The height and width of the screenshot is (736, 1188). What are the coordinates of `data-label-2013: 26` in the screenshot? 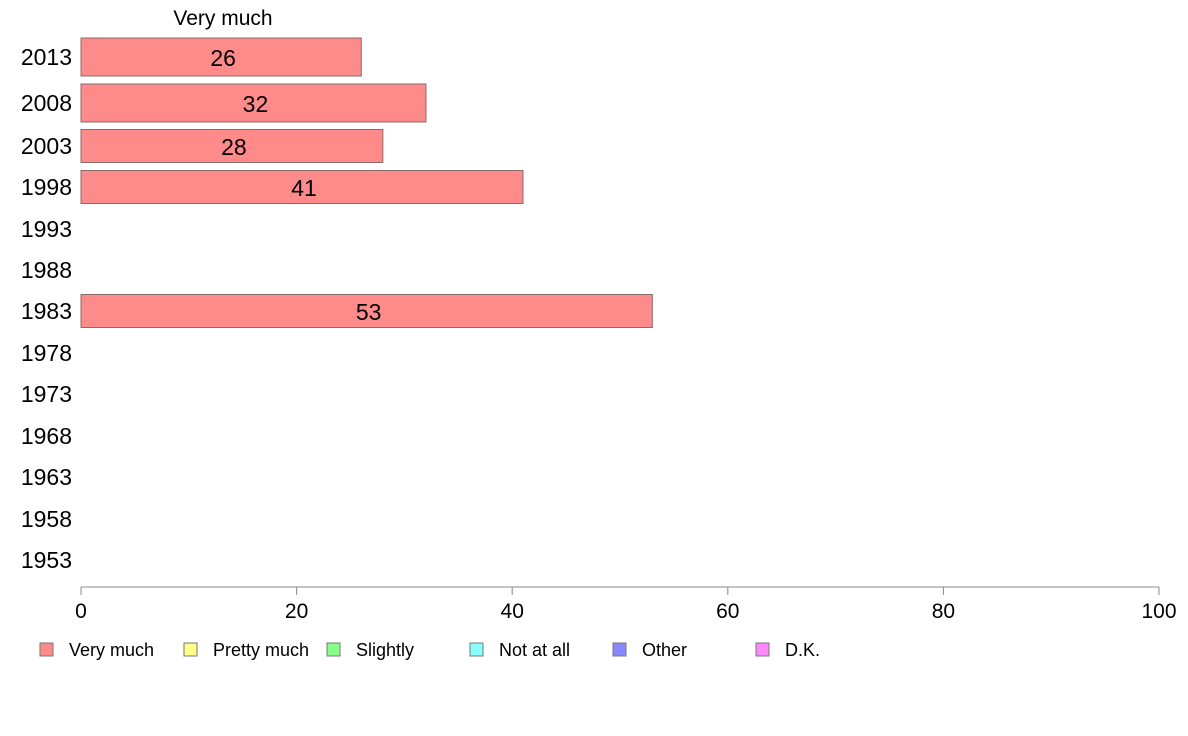 It's located at (223, 58).